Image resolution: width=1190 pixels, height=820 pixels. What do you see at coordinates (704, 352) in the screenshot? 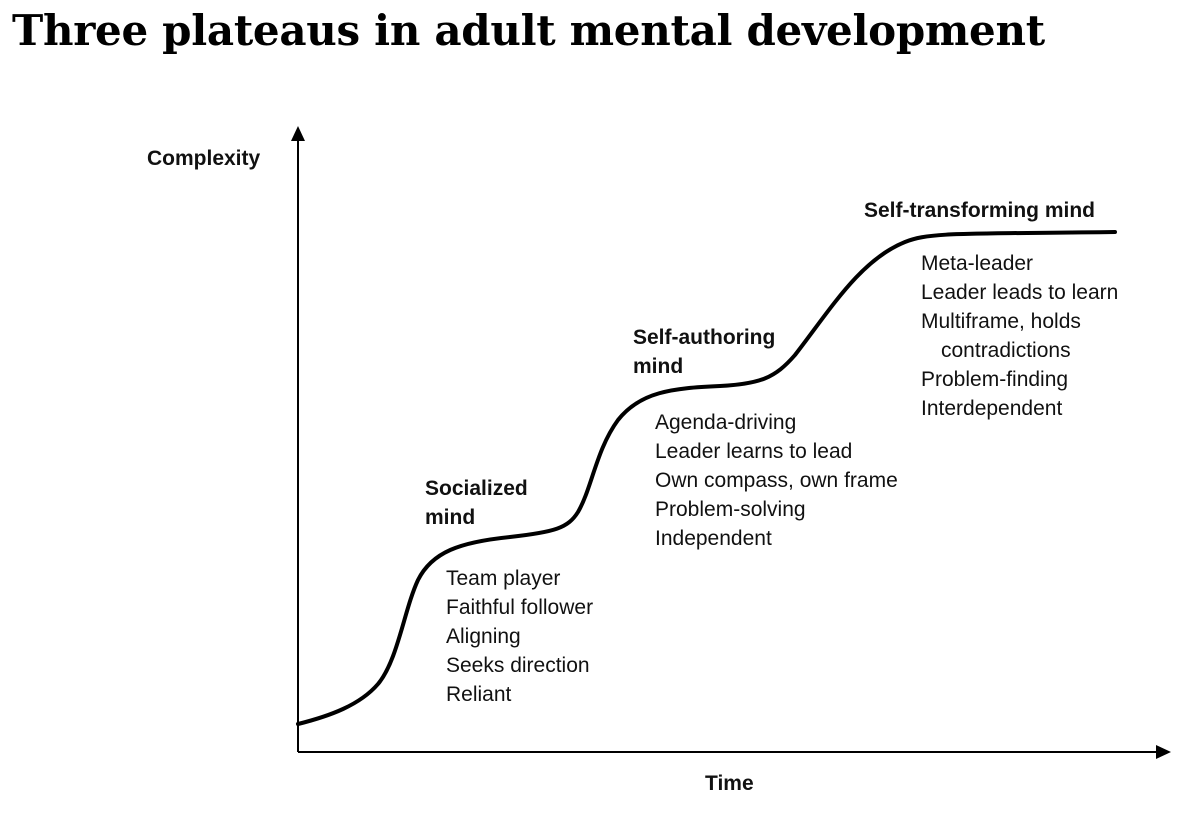
I see `stage-name: Self-authoring mind` at bounding box center [704, 352].